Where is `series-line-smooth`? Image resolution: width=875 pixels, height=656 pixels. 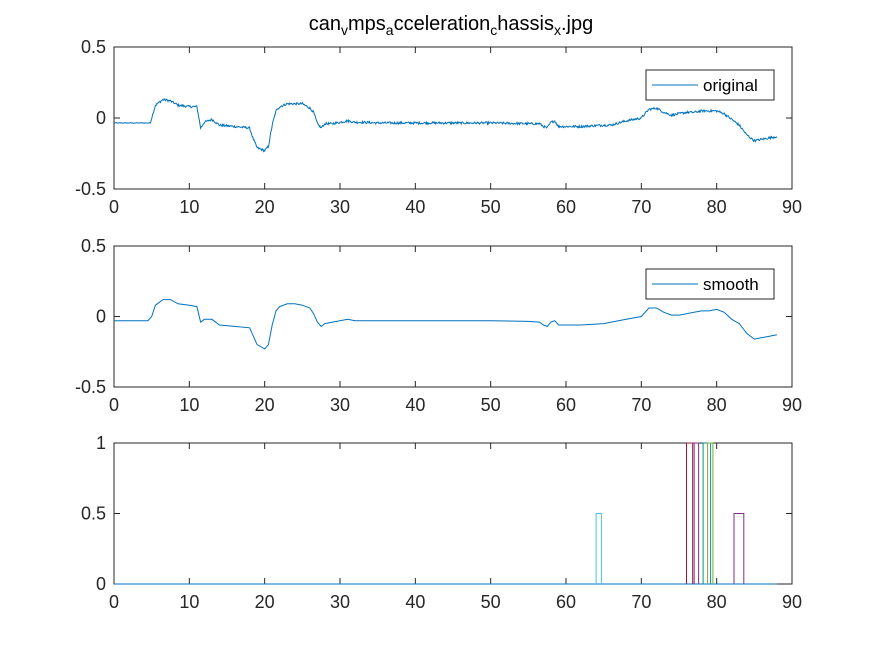
series-line-smooth is located at coordinates (445, 324).